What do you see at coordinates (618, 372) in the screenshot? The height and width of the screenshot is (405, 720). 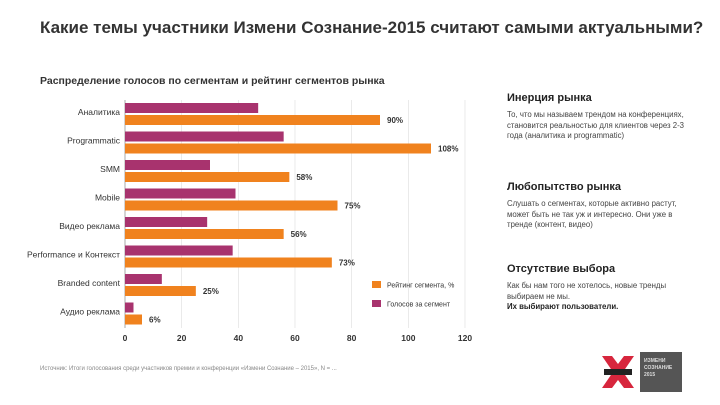 I see `brand-logo-icon` at bounding box center [618, 372].